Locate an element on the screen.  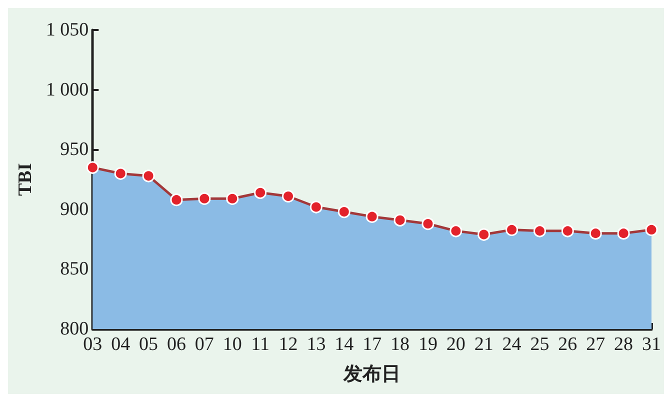
x-tick-label: 03 is located at coordinates (92, 344).